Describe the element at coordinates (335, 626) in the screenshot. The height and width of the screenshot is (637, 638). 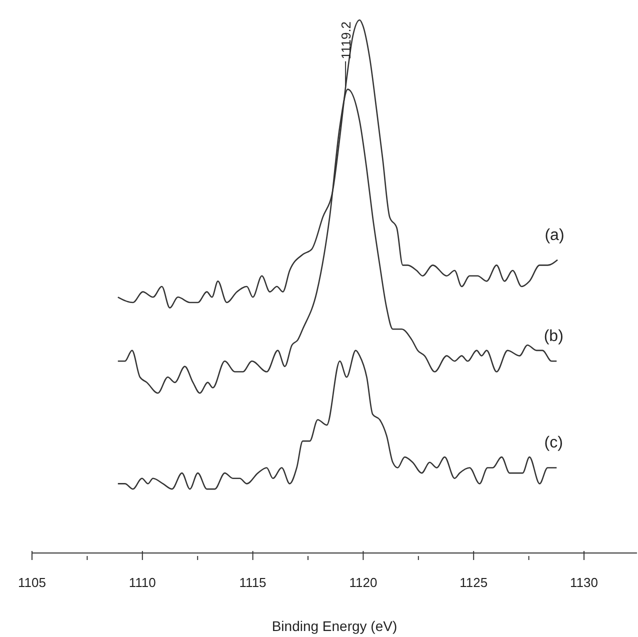
I see `x-axis-title: Binding Energy (eV)` at that location.